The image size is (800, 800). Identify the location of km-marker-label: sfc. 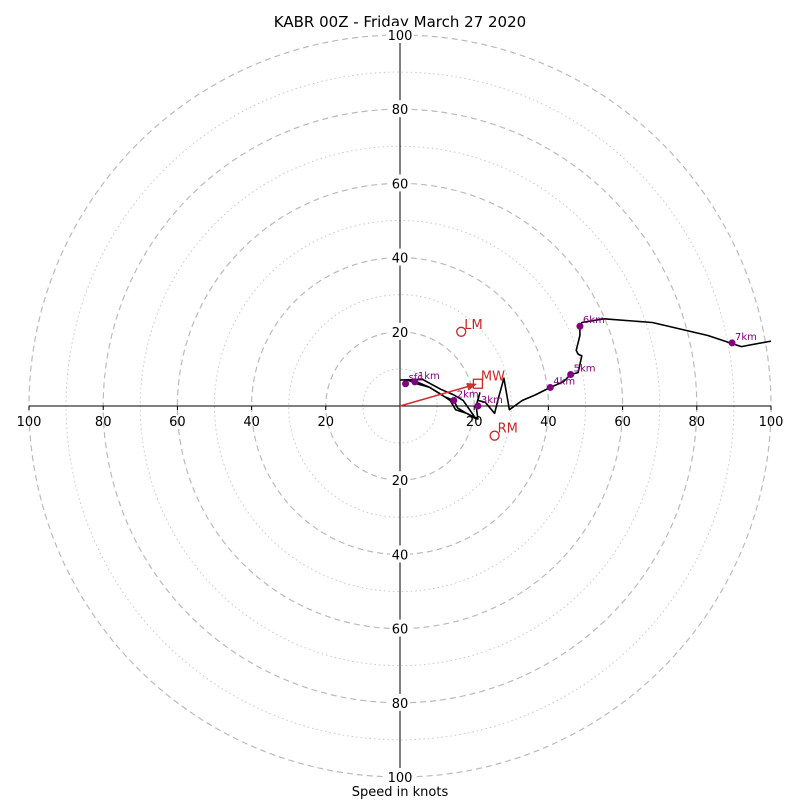
(416, 378).